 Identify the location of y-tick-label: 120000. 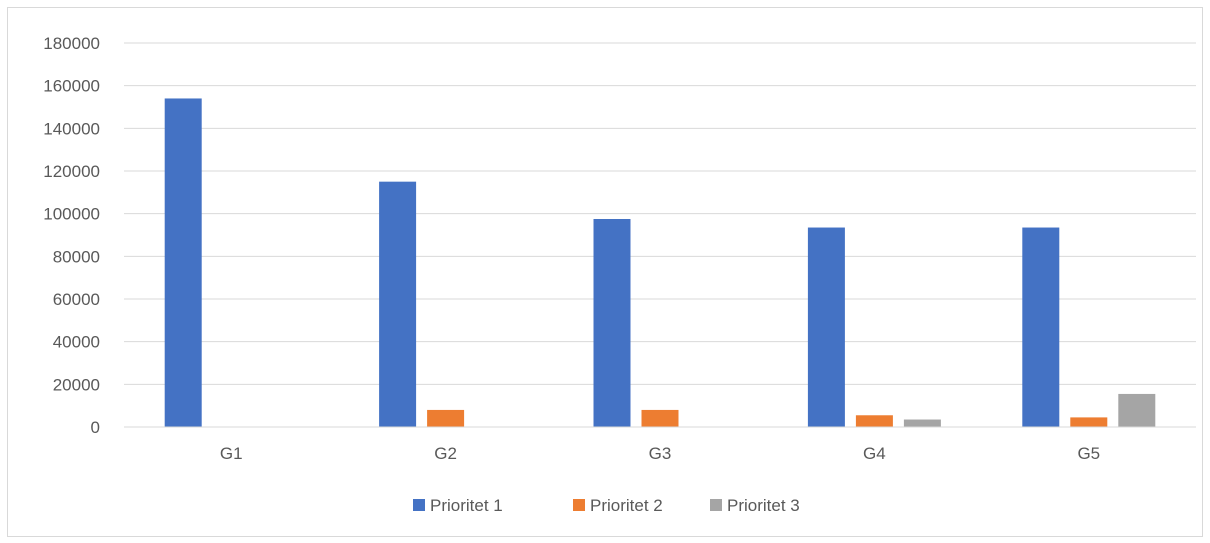
(71, 171).